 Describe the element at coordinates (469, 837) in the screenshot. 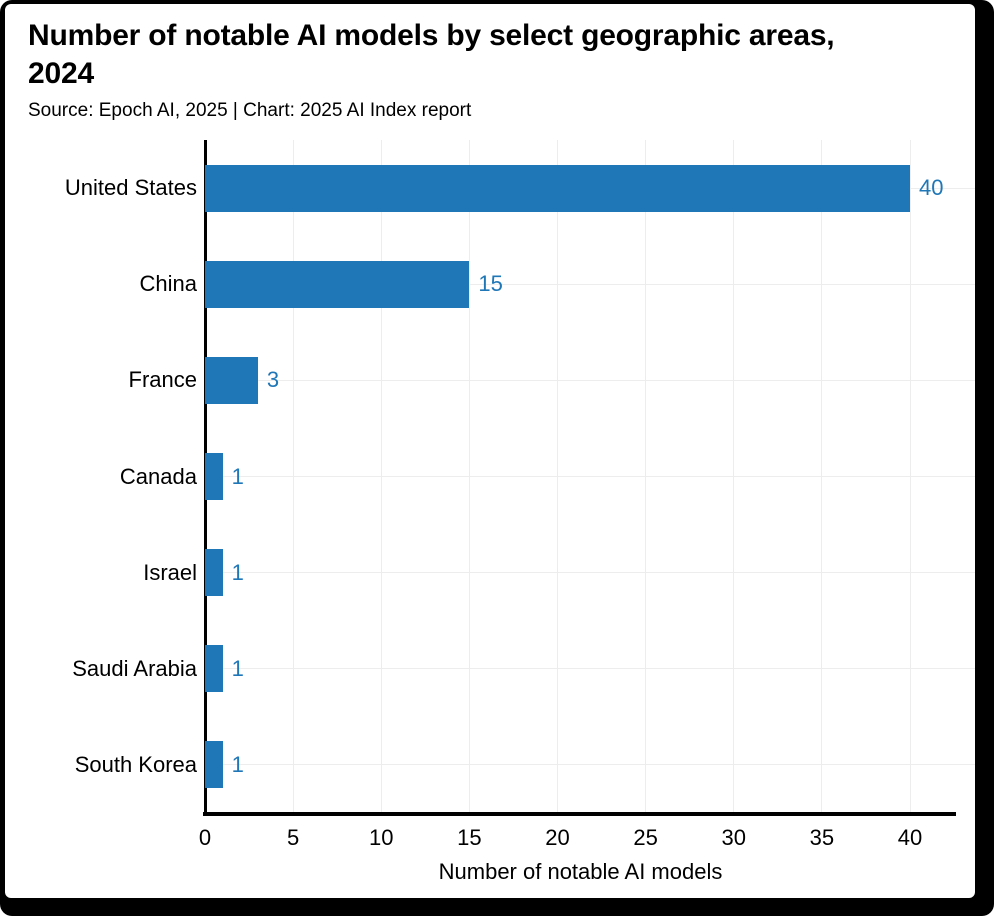

I see `x-axis-tick-label: 15` at that location.